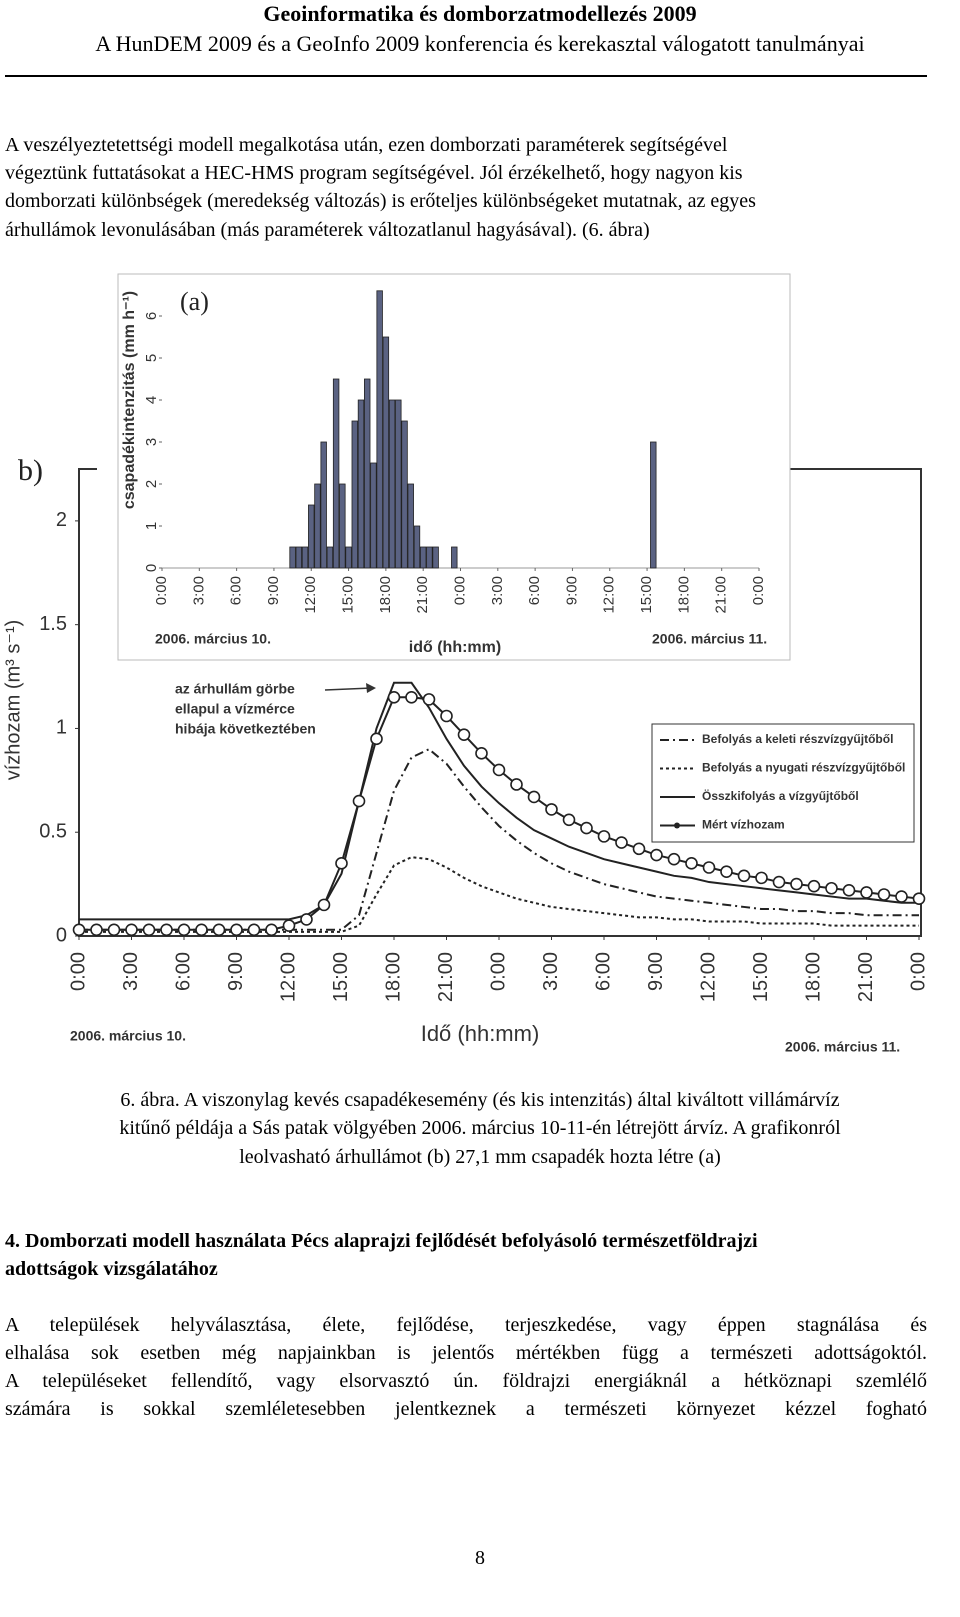 The image size is (960, 1617). Describe the element at coordinates (111, 1269) in the screenshot. I see `heading-line: adottságok vizsgálatához` at that location.